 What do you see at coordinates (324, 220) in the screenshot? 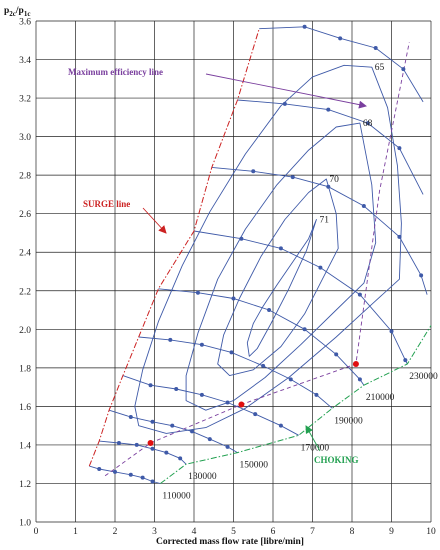
I see `efficiency-contour-label: 71` at bounding box center [324, 220].